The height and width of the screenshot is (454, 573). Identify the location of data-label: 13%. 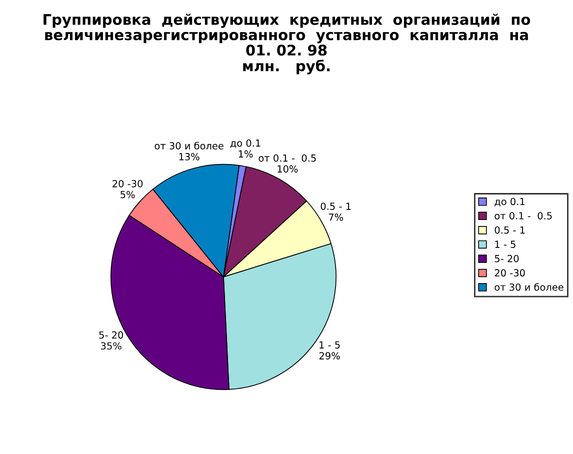
(189, 156).